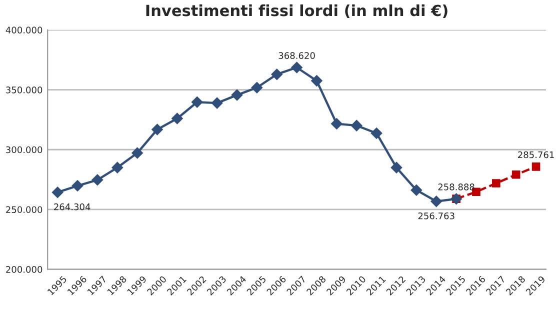 The width and height of the screenshot is (560, 315). Describe the element at coordinates (536, 154) in the screenshot. I see `data-label: 285.761` at that location.